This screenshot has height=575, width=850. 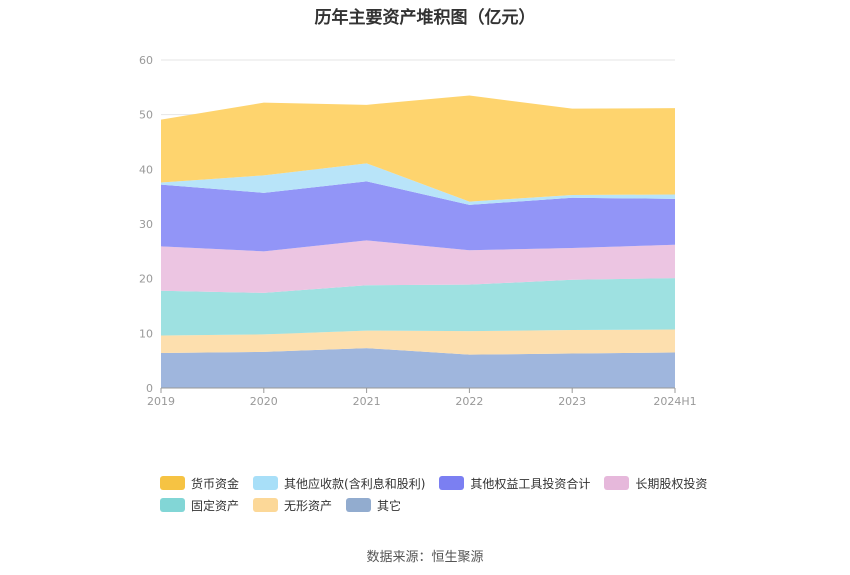 What do you see at coordinates (418, 266) in the screenshot?
I see `area-长期股权投资` at bounding box center [418, 266].